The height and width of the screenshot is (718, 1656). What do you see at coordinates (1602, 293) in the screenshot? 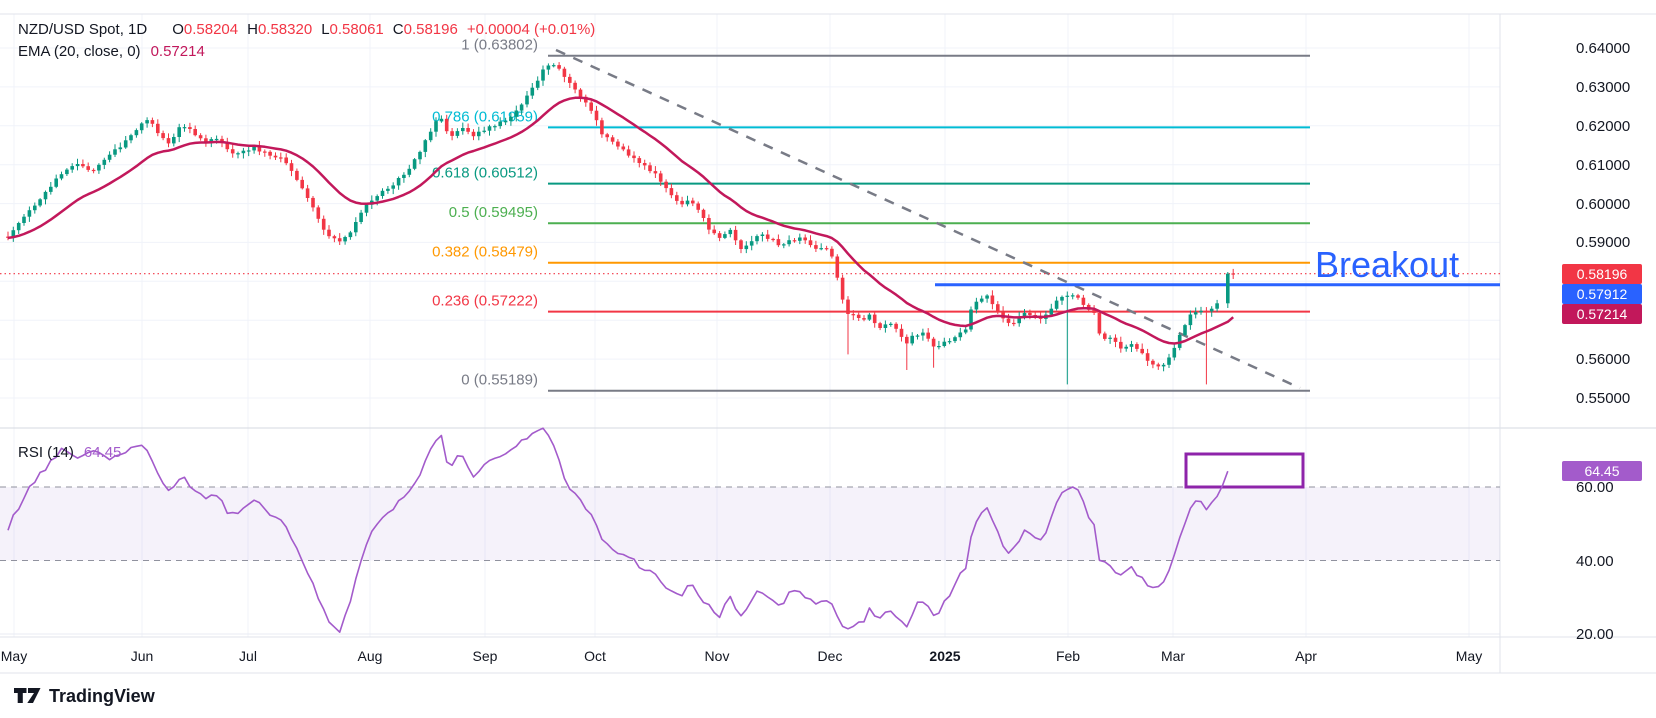
I see `price-badge: 0.57912` at bounding box center [1602, 293].